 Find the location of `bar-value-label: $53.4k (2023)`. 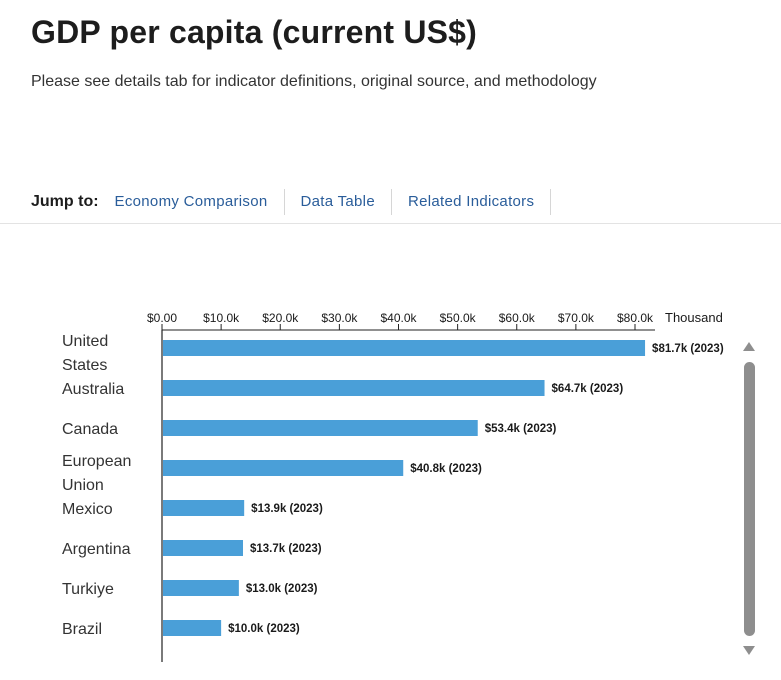

bar-value-label: $53.4k (2023) is located at coordinates (521, 429).